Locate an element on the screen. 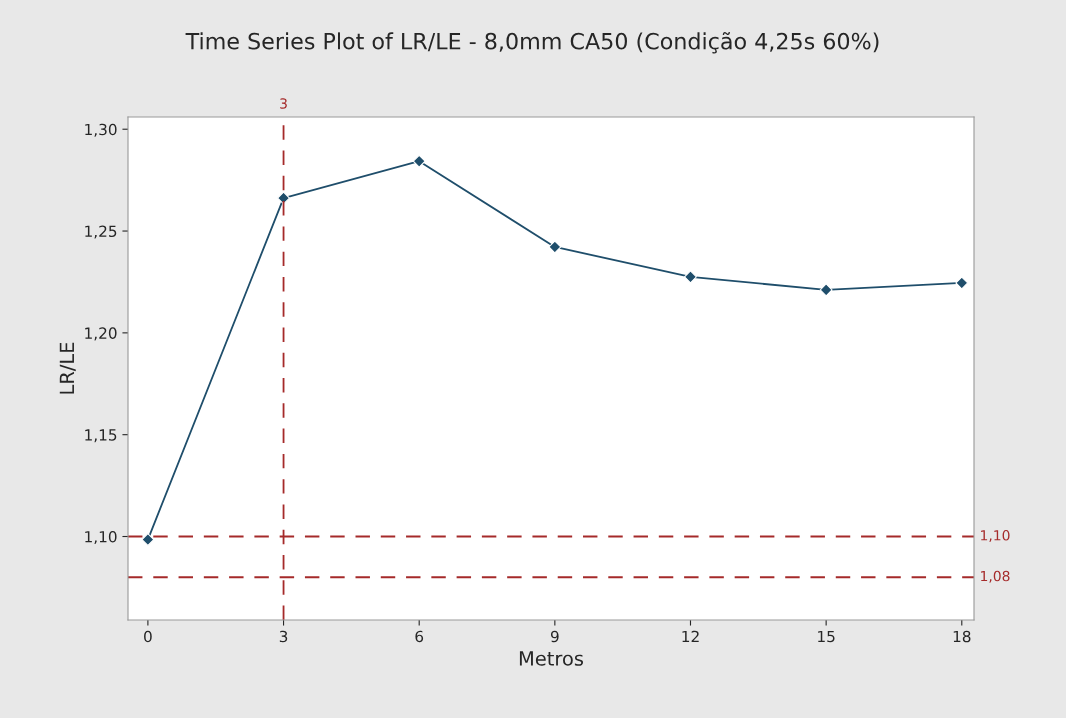 The image size is (1066, 718). y-tick-label: 1,25 is located at coordinates (101, 232).